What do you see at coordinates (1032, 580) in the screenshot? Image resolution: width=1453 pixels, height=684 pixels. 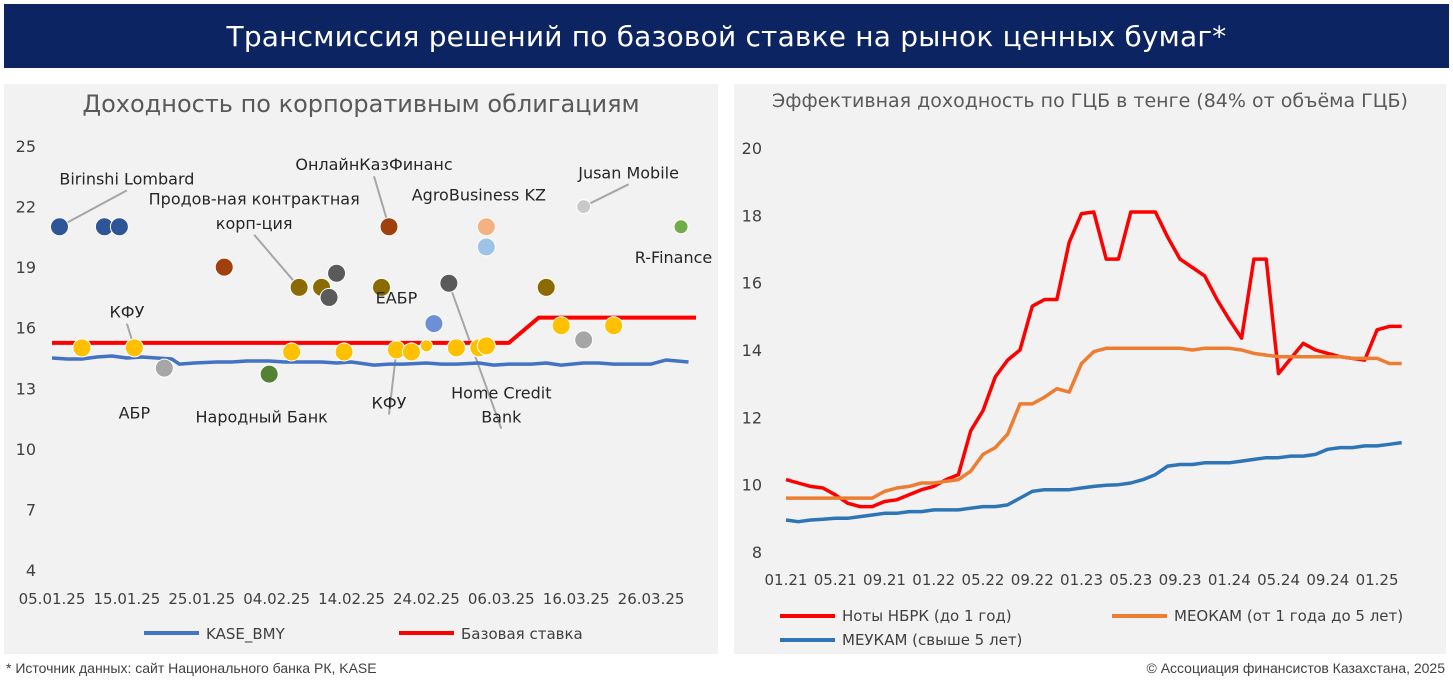 I see `x-tick-label: 09.22` at bounding box center [1032, 580].